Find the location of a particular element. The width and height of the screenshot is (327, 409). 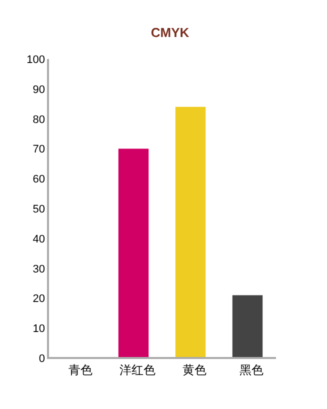

chart-title: CMYK is located at coordinates (170, 32).